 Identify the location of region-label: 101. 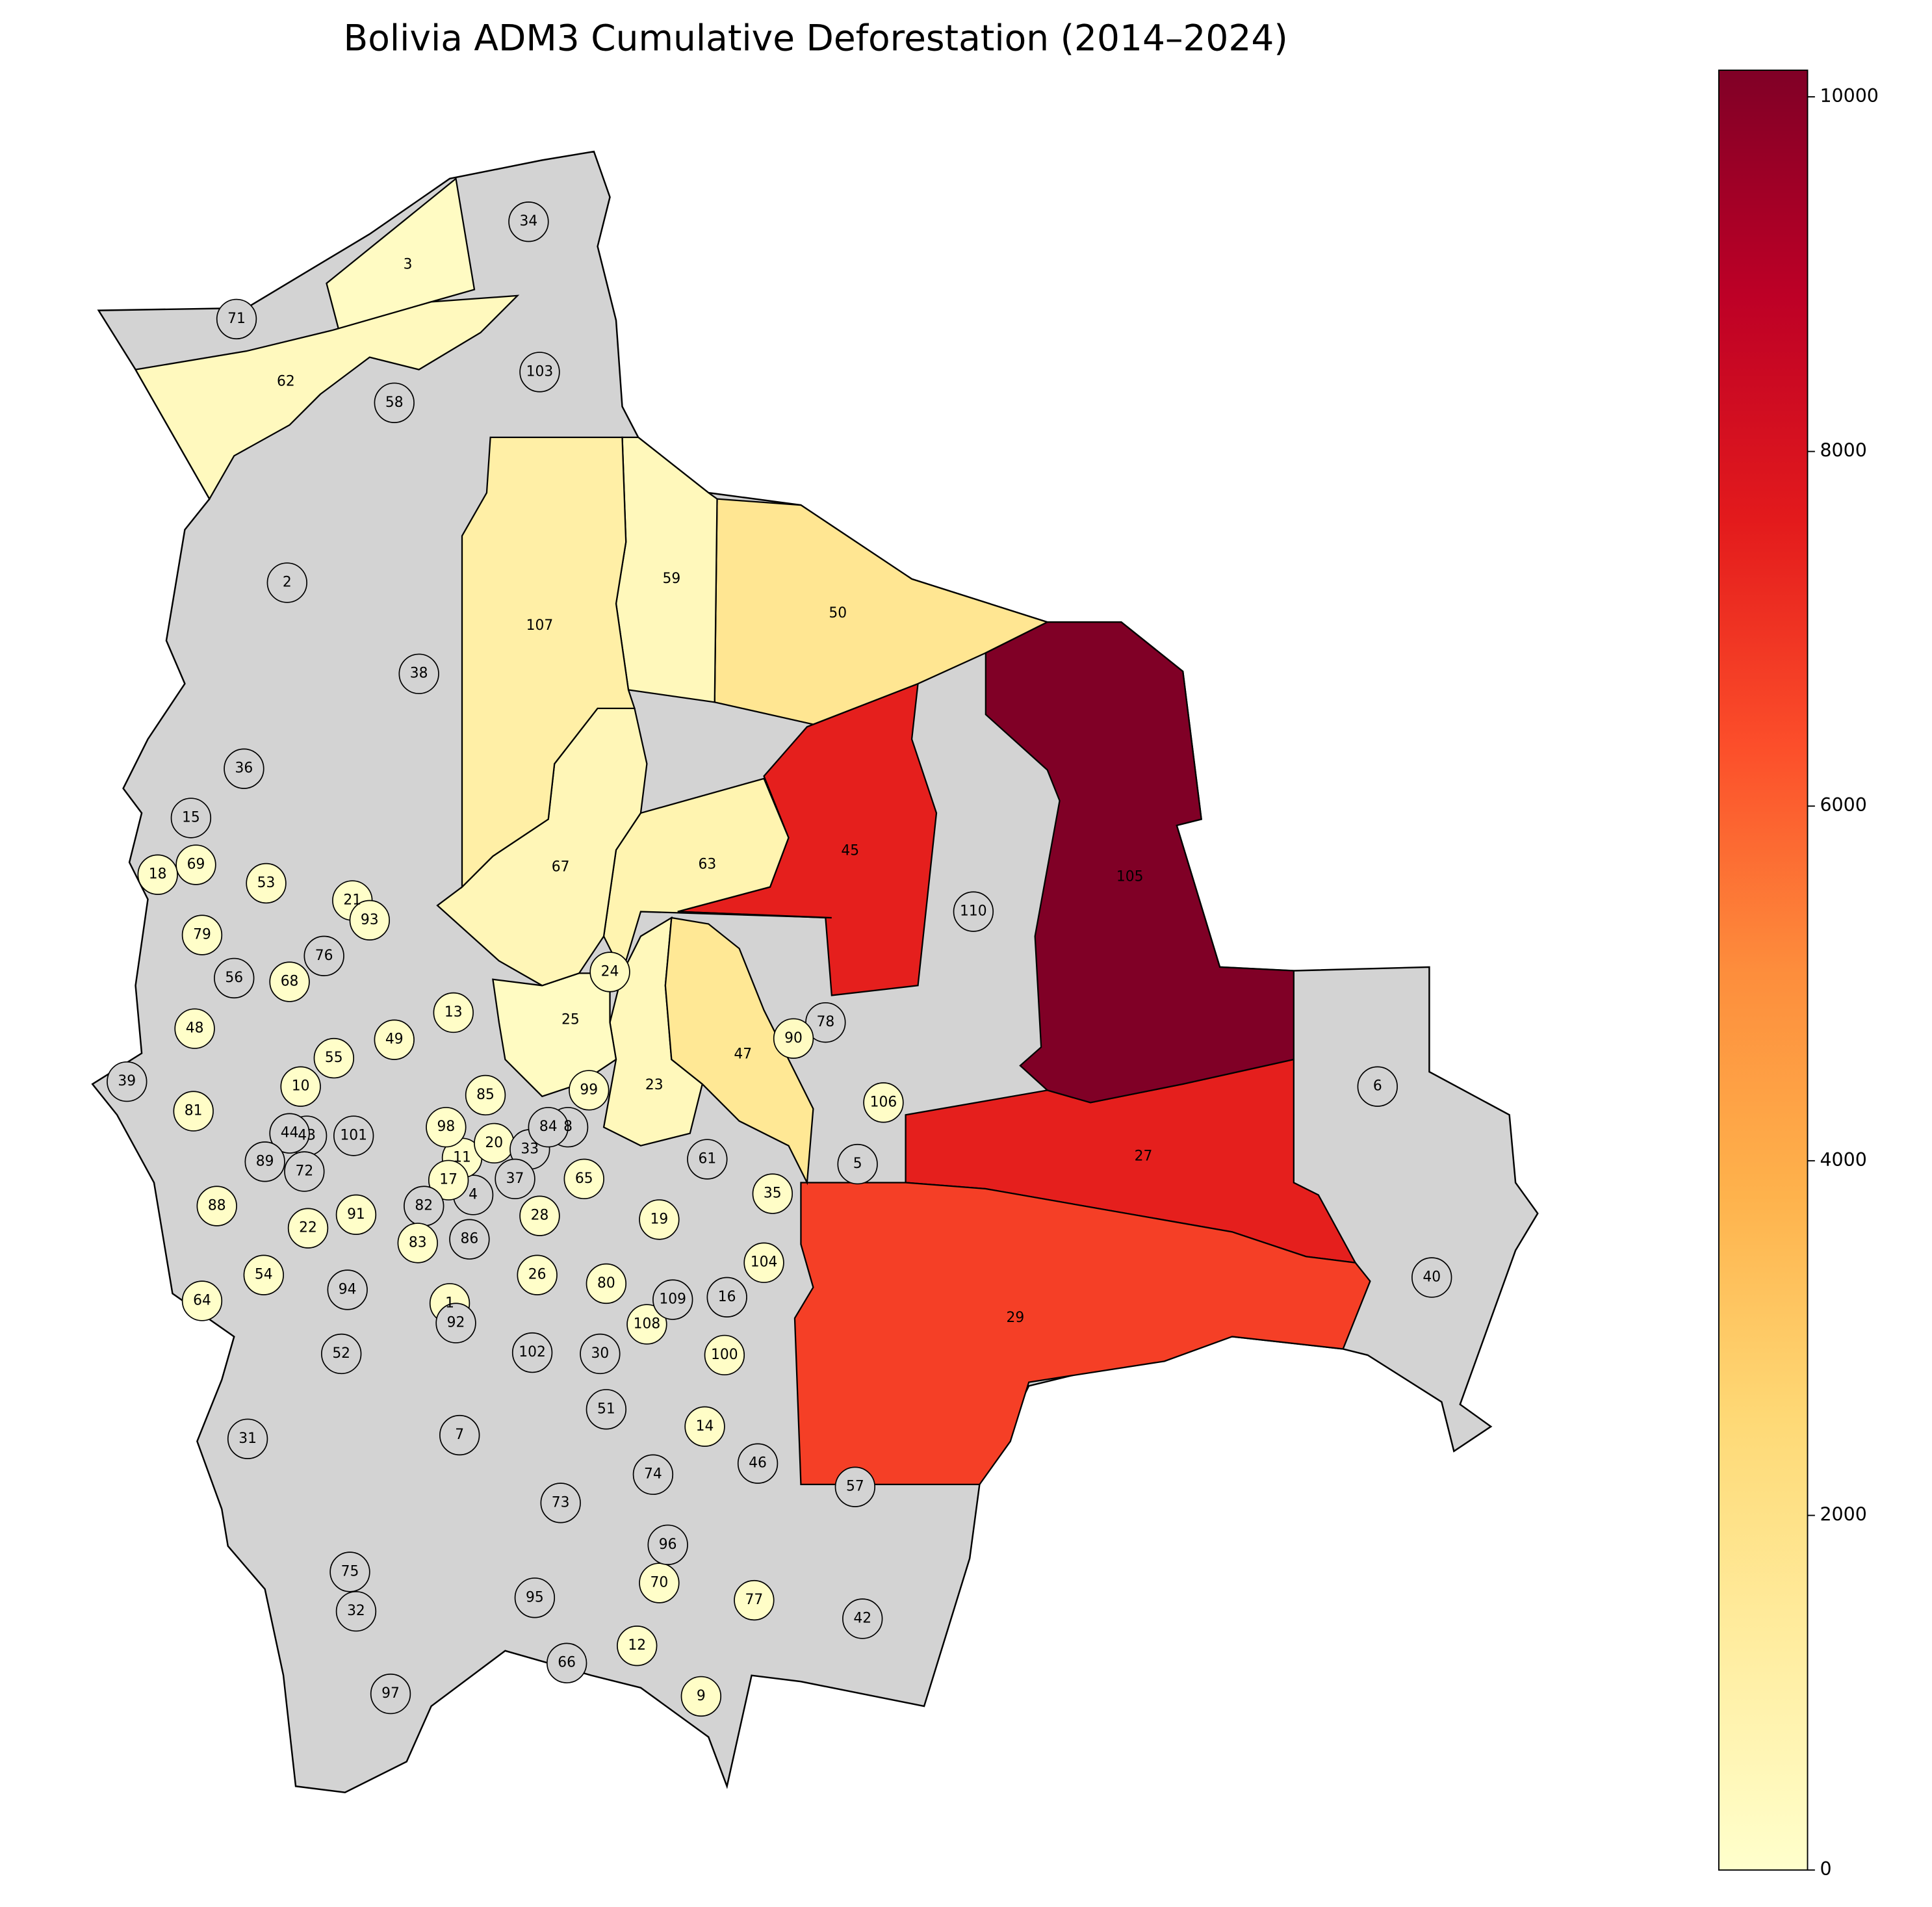
(353, 1136).